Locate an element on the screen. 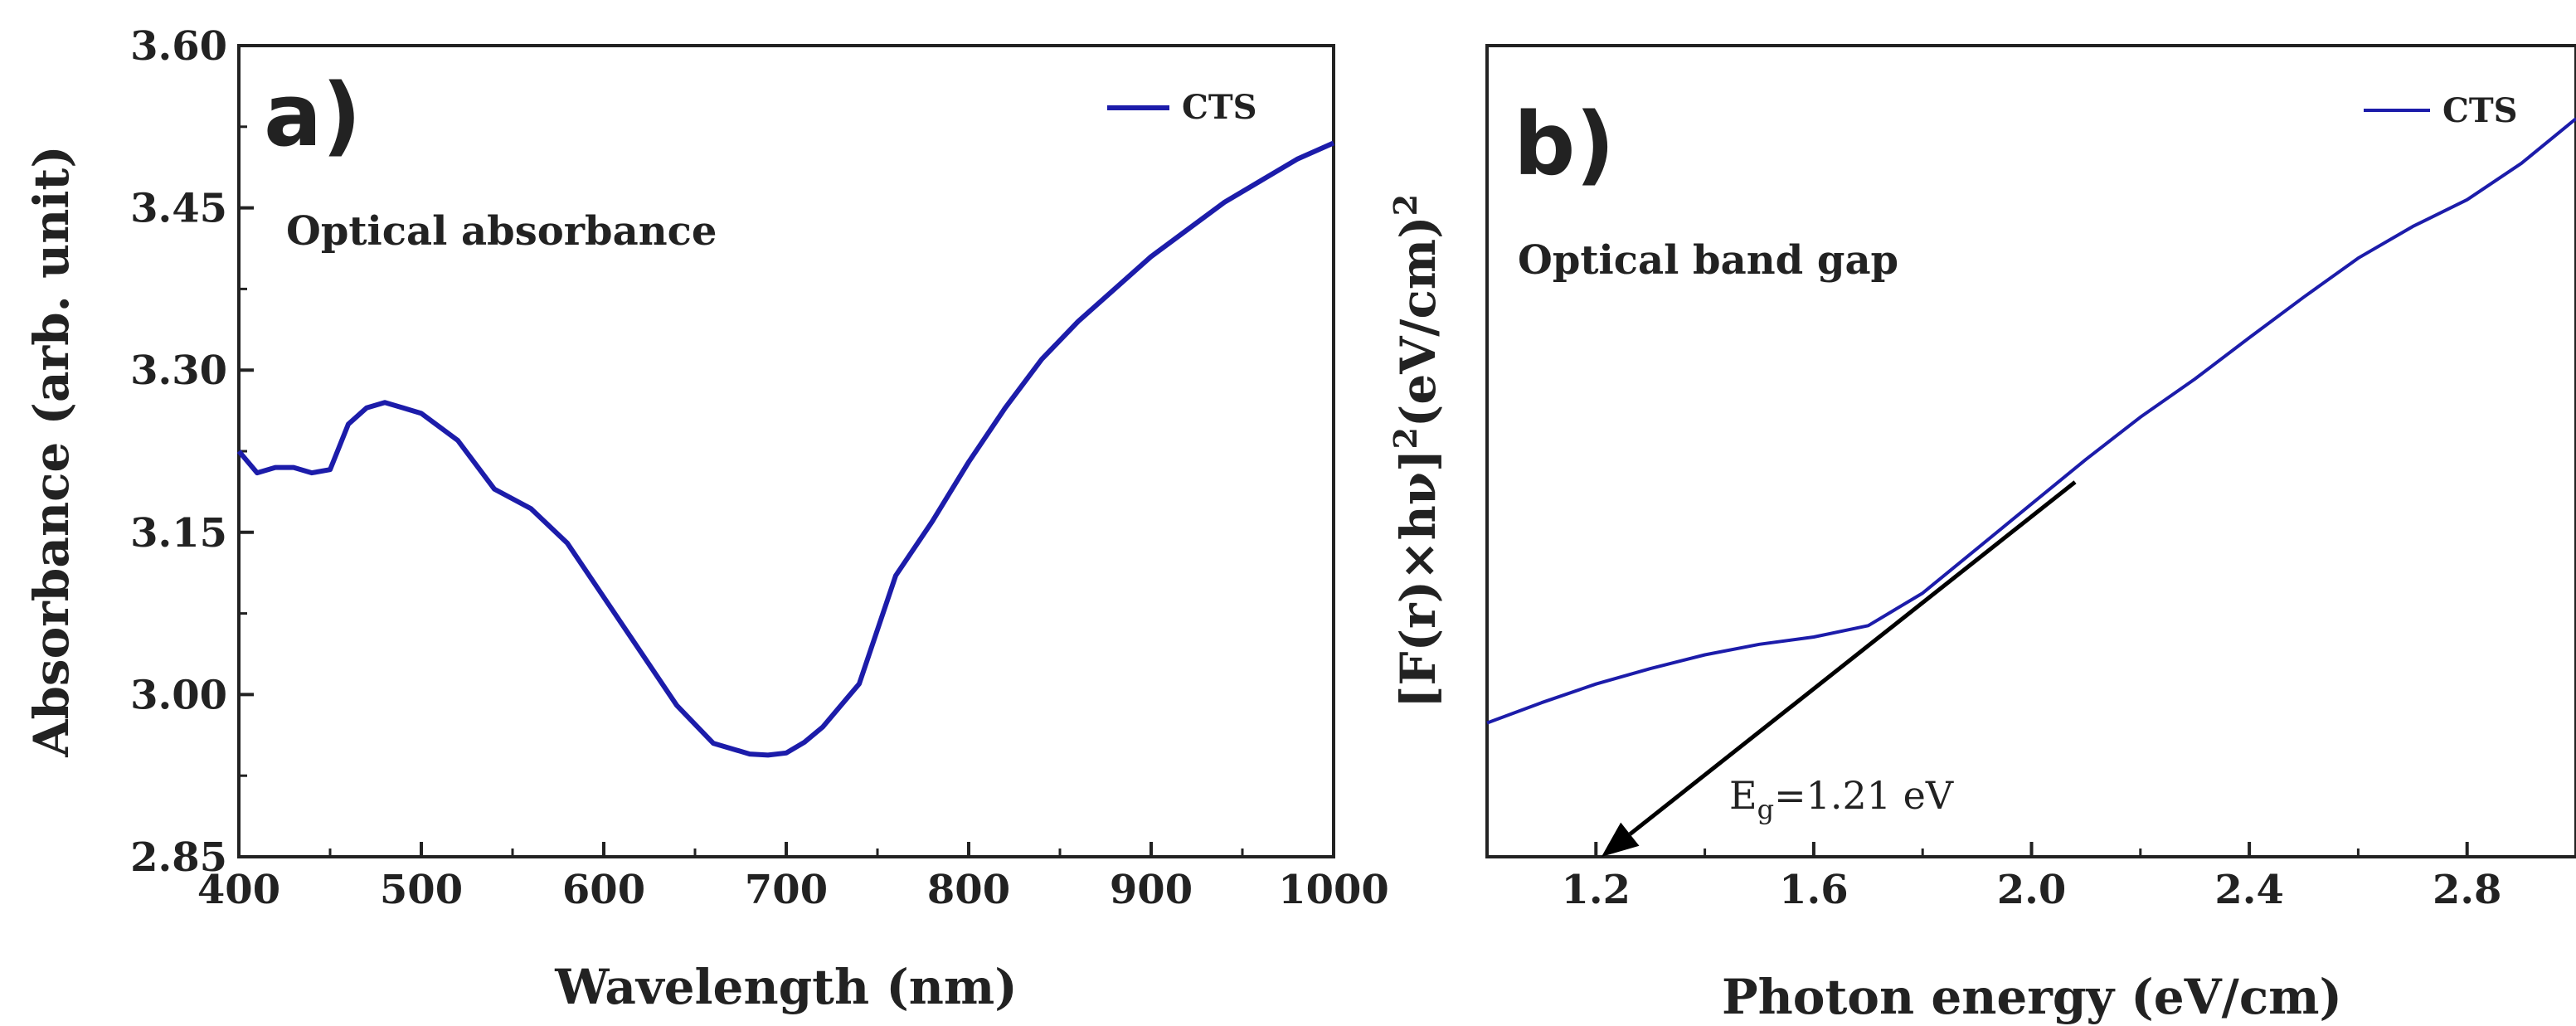 Image resolution: width=2576 pixels, height=1026 pixels. panel-a-y-tick-label: 3.45 is located at coordinates (178, 209).